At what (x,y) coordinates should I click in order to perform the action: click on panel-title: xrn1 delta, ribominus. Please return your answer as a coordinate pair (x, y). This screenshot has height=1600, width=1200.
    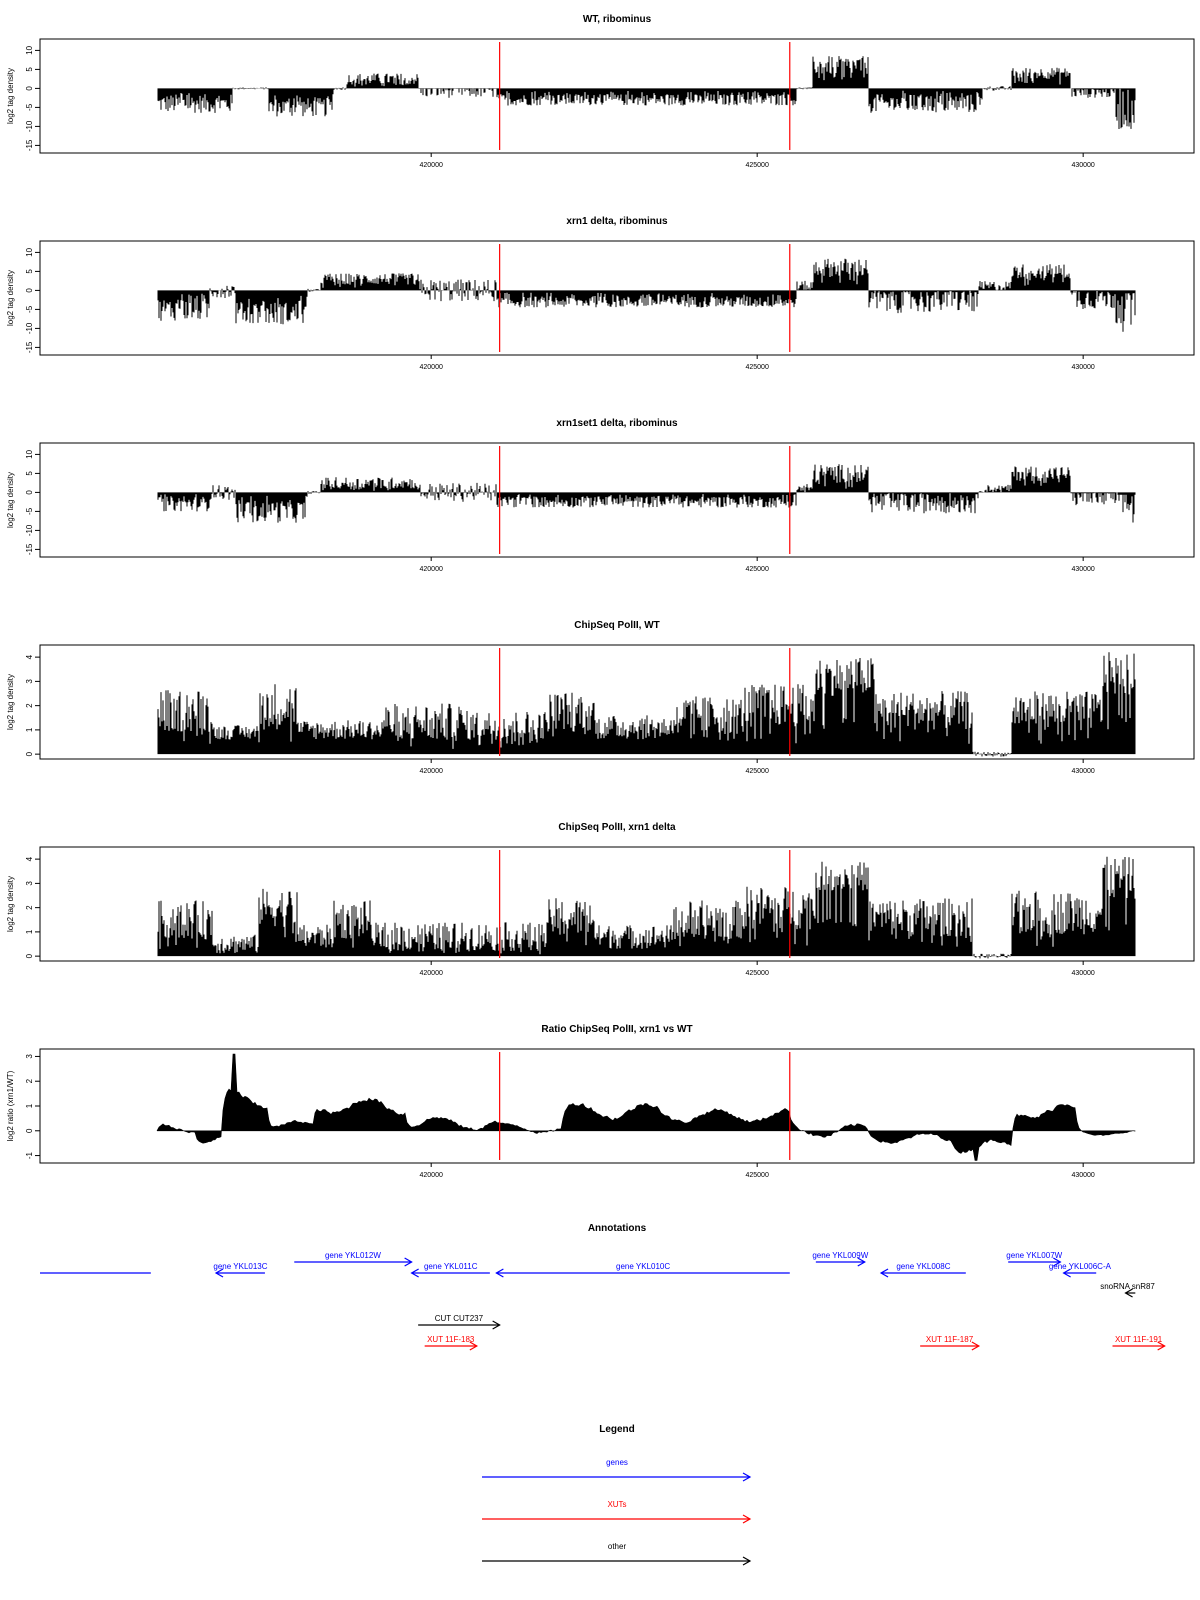
    Looking at the image, I should click on (617, 221).